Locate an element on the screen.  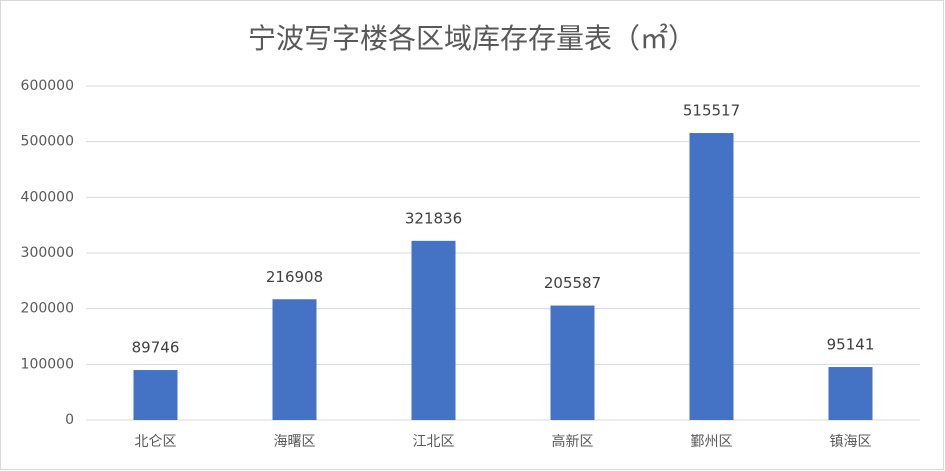
x-tick-label: 鄞州区 is located at coordinates (712, 442).